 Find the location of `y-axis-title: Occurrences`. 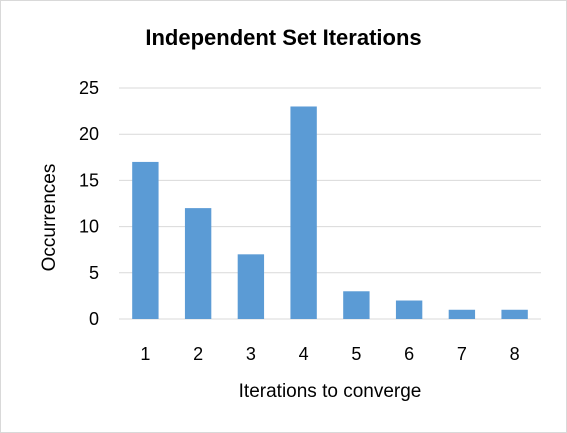

y-axis-title: Occurrences is located at coordinates (49, 218).